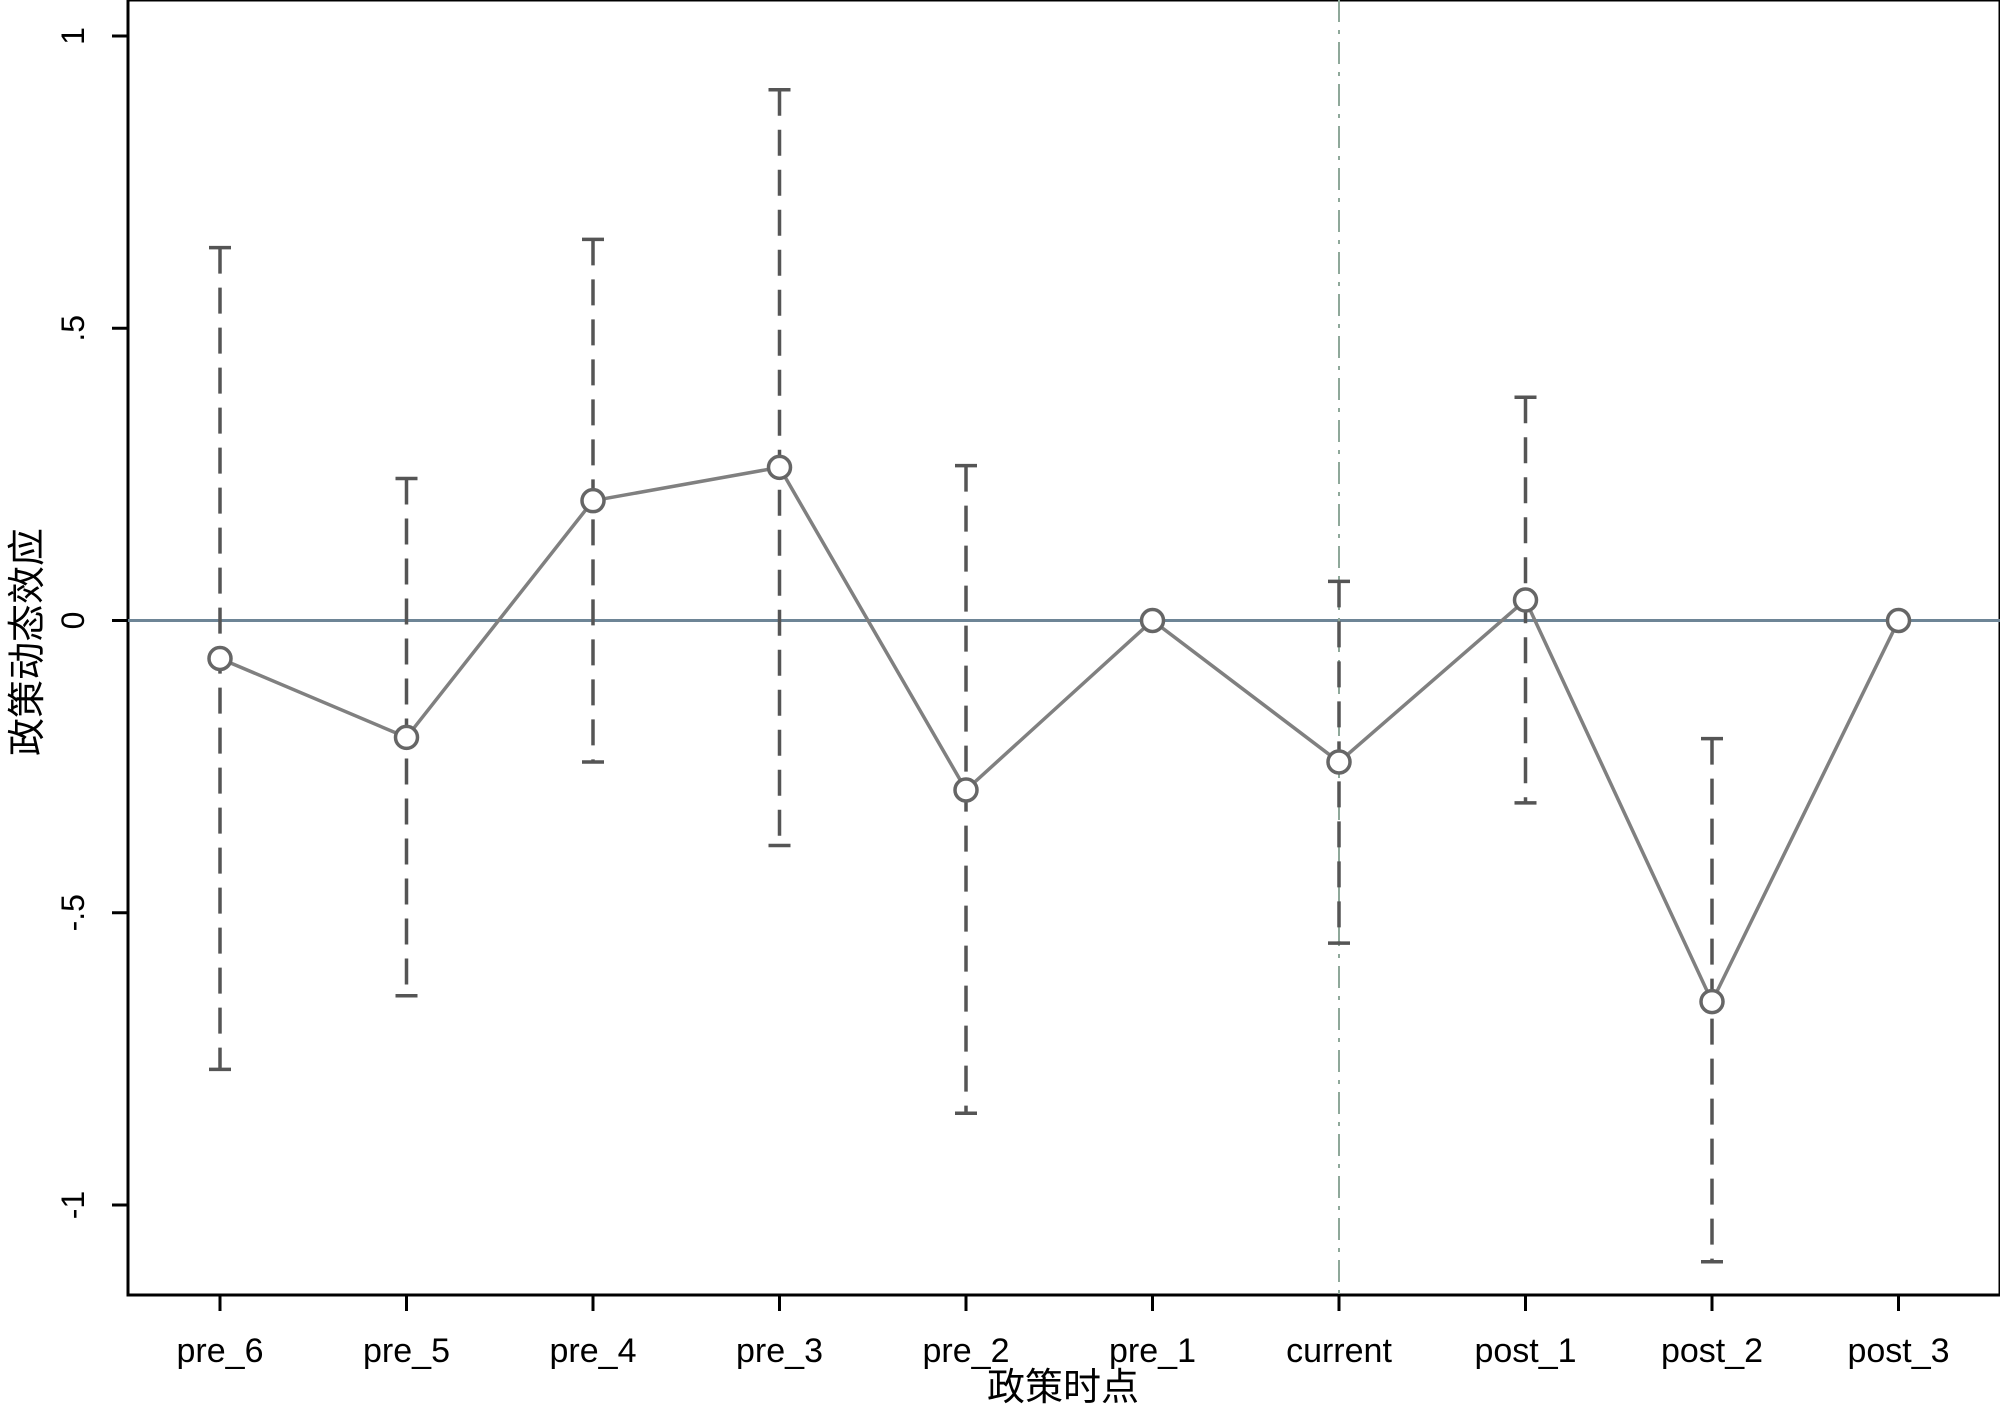 The width and height of the screenshot is (2000, 1415). Describe the element at coordinates (220, 1351) in the screenshot. I see `x-tick-label-pre_6: pre_6` at that location.